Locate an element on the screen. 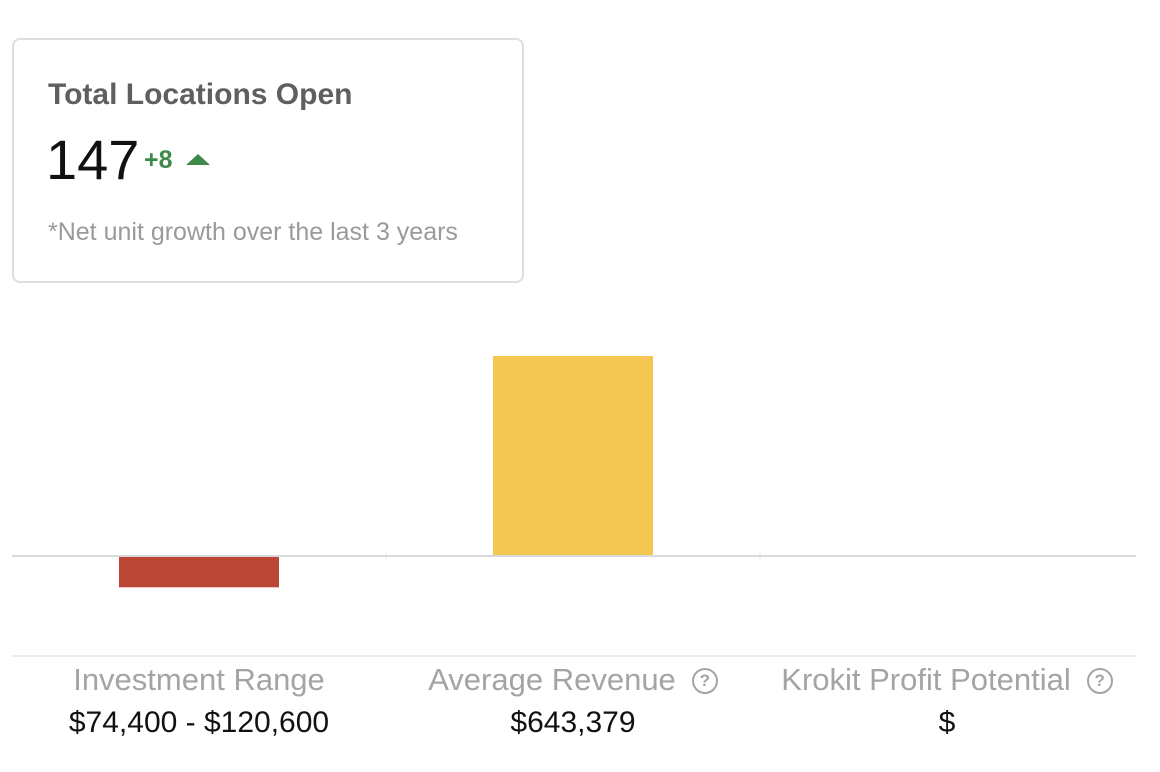 The height and width of the screenshot is (772, 1160). card-footnote: *Net unit growth over the last 3 years is located at coordinates (253, 232).